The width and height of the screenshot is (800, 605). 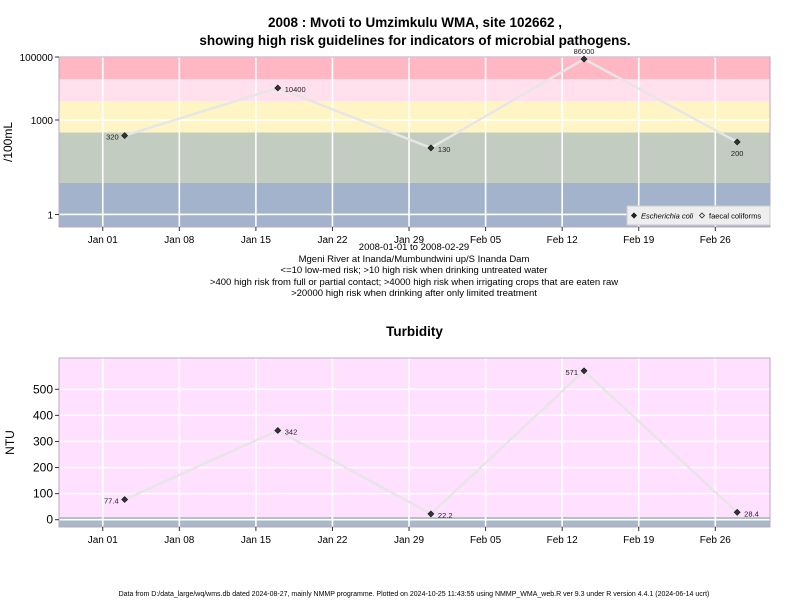 I want to click on data-label: 320, so click(x=112, y=137).